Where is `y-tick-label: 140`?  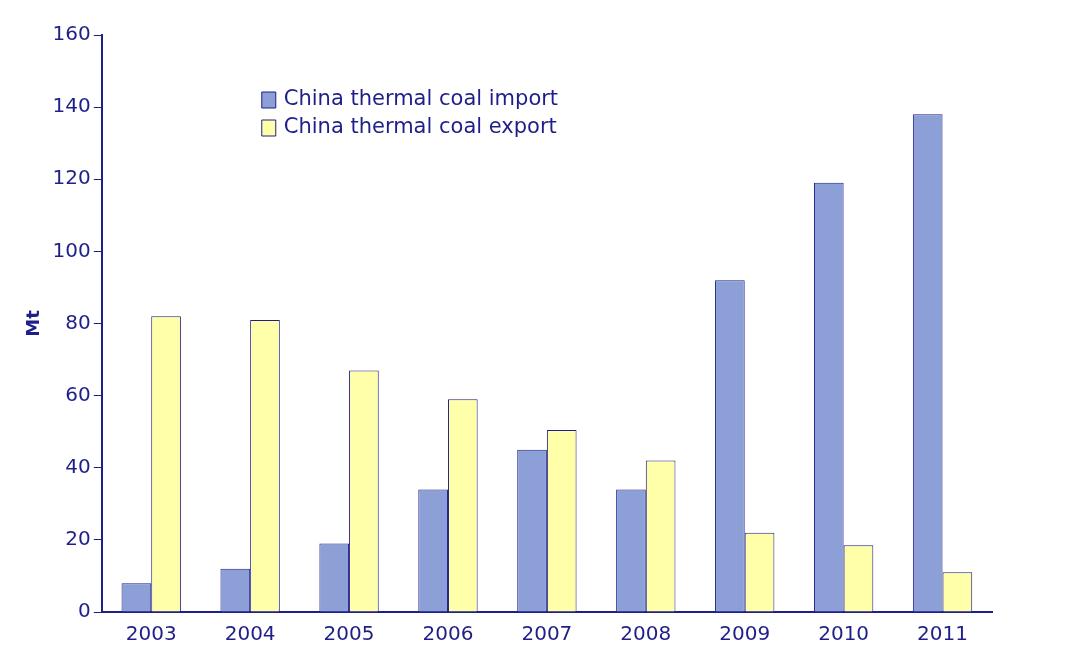 y-tick-label: 140 is located at coordinates (71, 105).